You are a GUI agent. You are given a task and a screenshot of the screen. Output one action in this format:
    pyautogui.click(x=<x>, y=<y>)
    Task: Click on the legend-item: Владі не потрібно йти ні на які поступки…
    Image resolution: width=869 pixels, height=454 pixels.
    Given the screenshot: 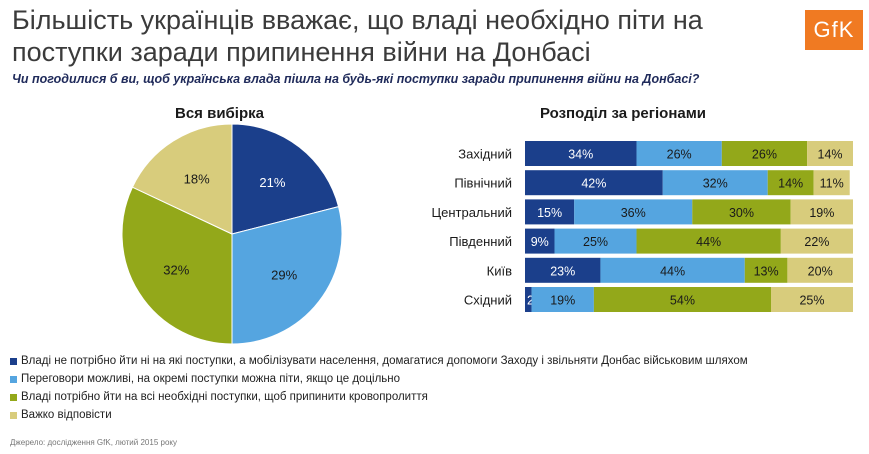 What is the action you would take?
    pyautogui.click(x=379, y=361)
    